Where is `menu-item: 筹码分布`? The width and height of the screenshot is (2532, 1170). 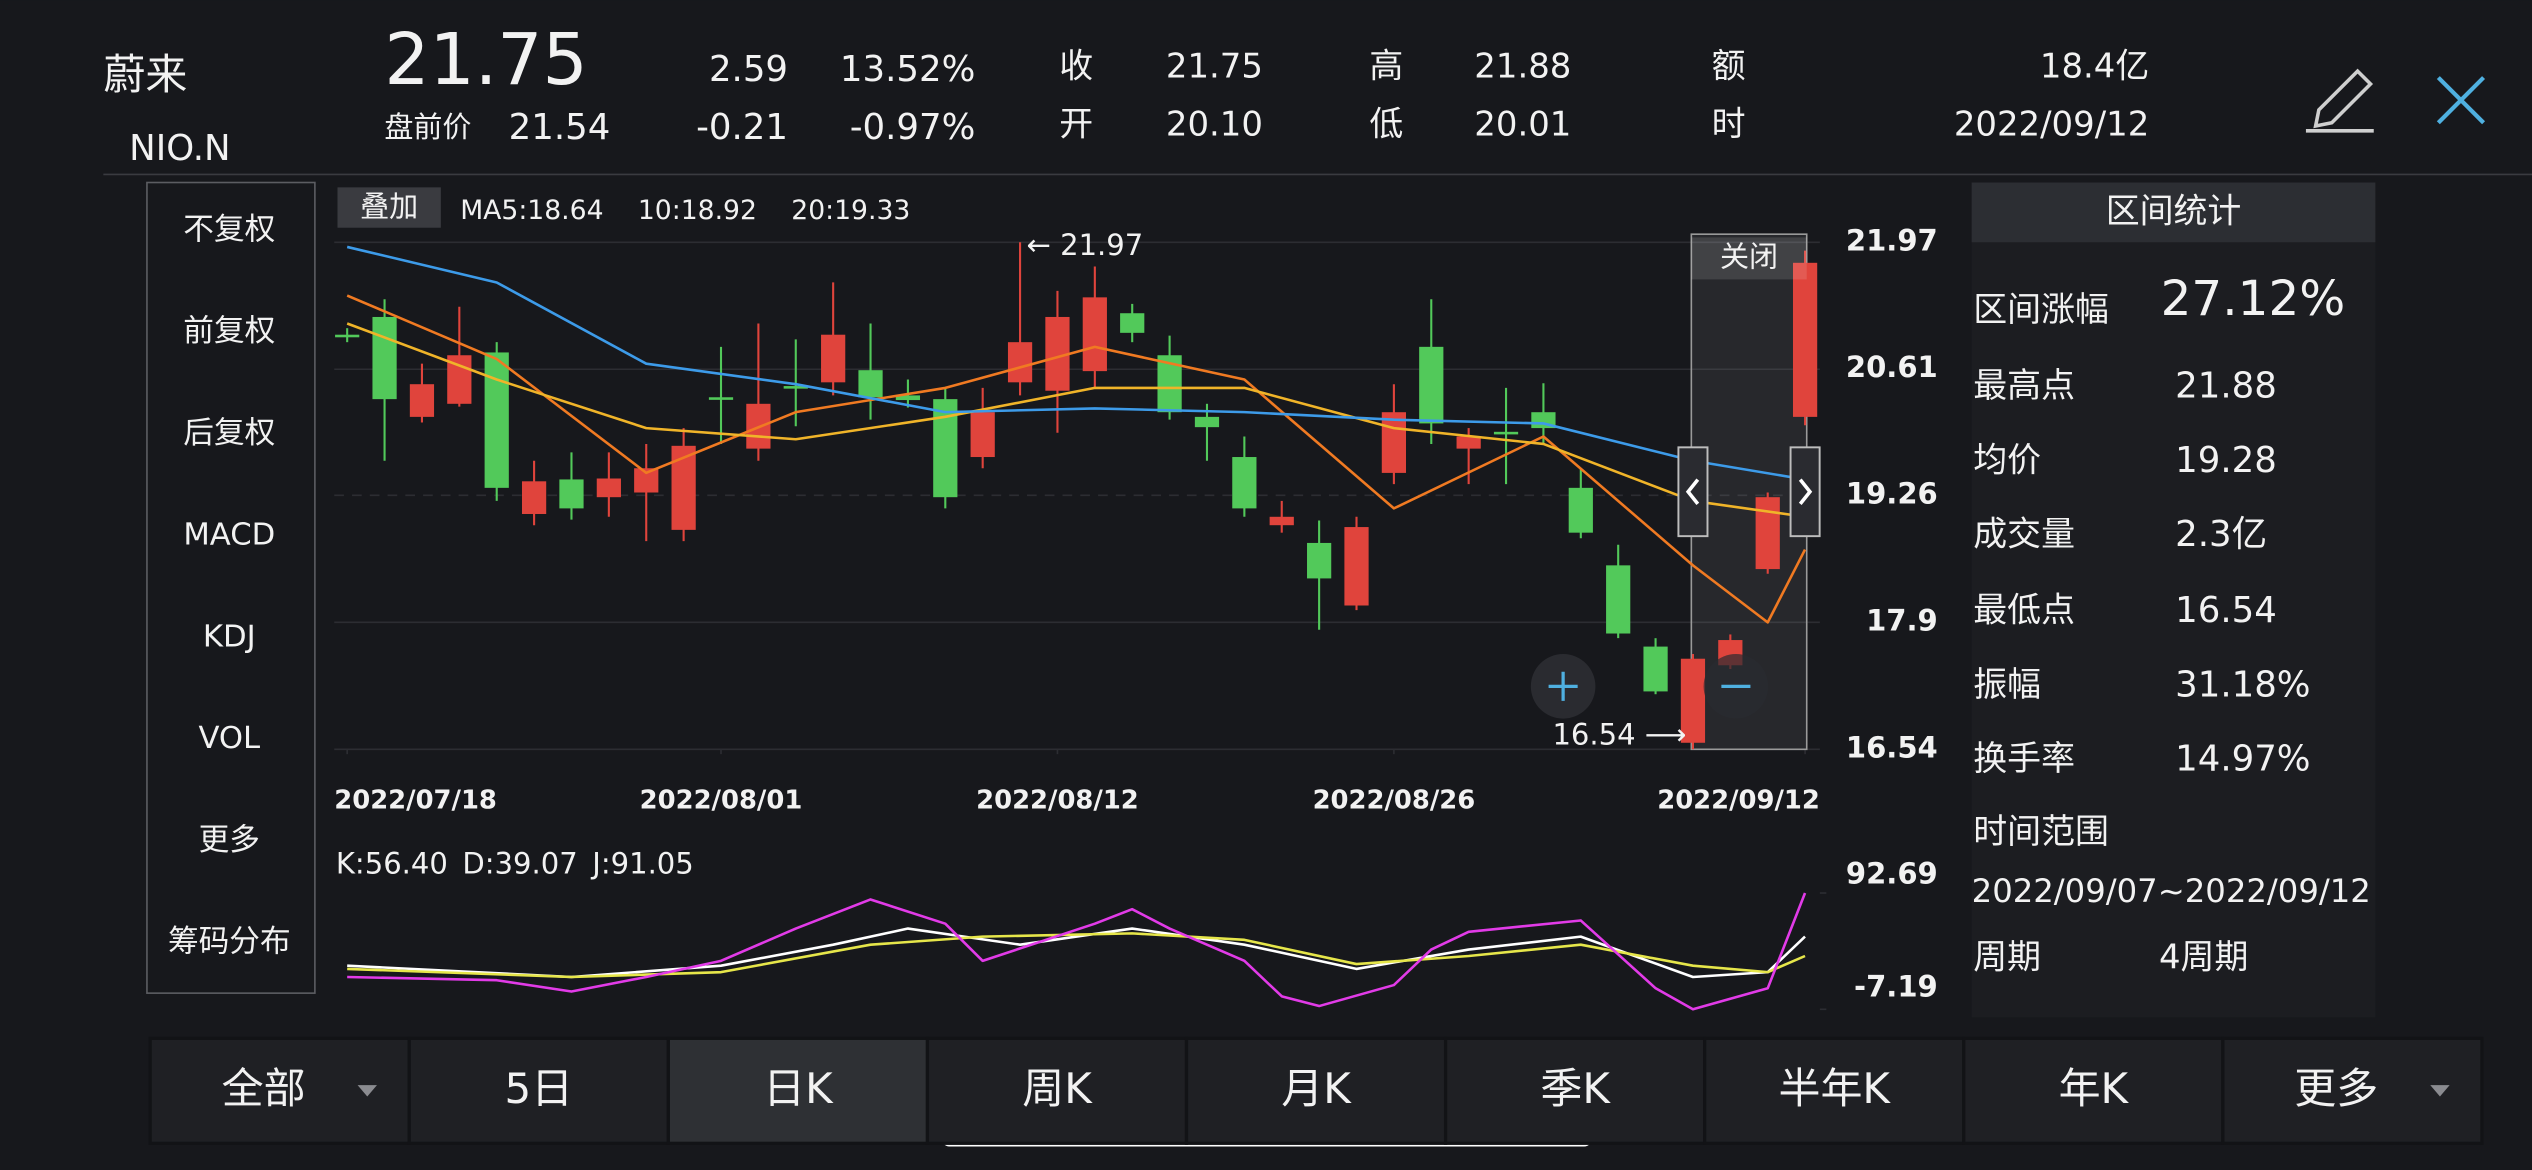 menu-item: 筹码分布 is located at coordinates (229, 942).